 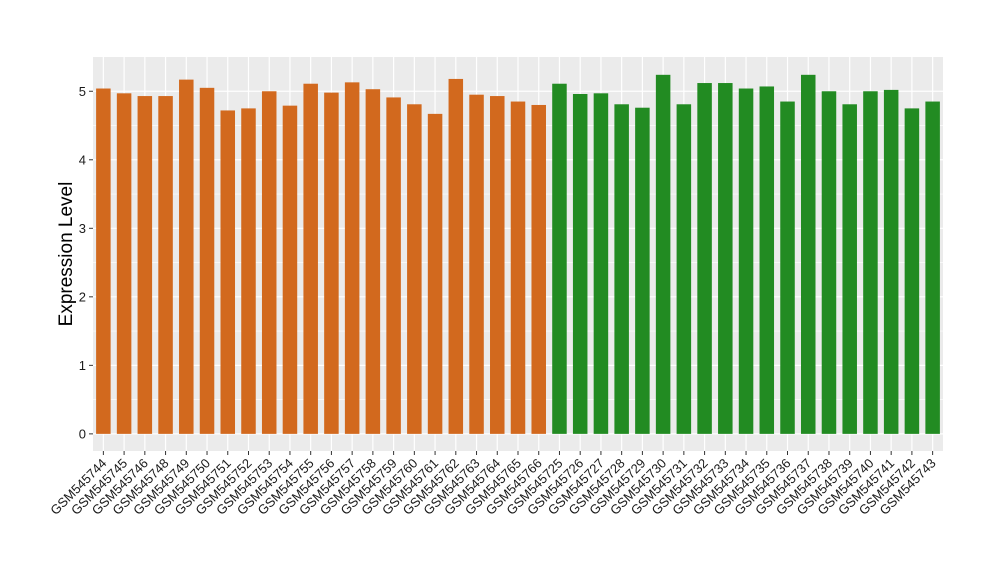 What do you see at coordinates (82, 91) in the screenshot?
I see `y-tick-label: 5` at bounding box center [82, 91].